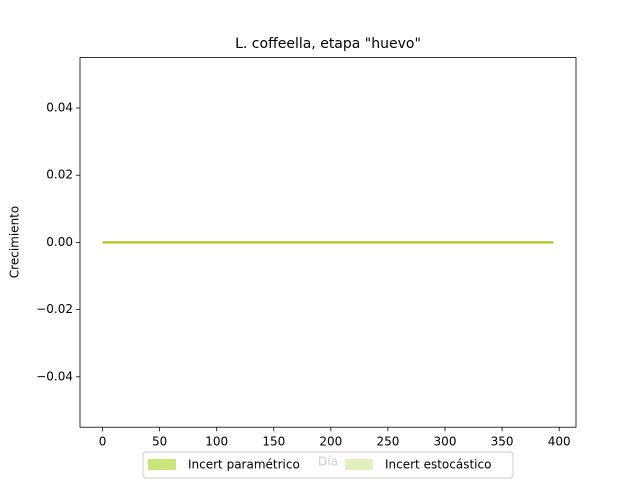 The image size is (640, 480). Describe the element at coordinates (273, 442) in the screenshot. I see `x-tick-label: 150` at that location.